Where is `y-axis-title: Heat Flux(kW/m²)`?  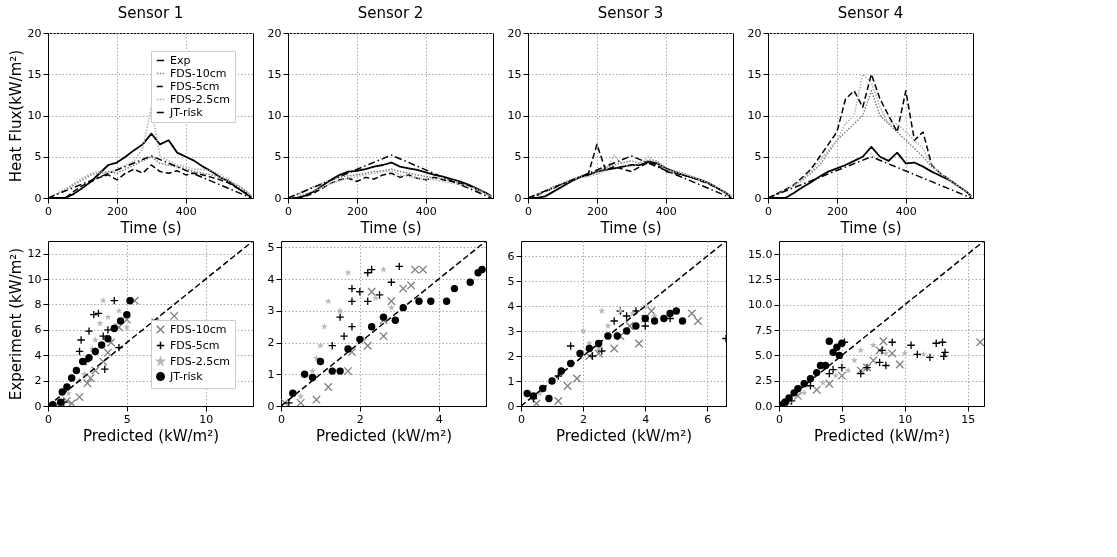 y-axis-title: Heat Flux(kW/m²) is located at coordinates (15, 116).